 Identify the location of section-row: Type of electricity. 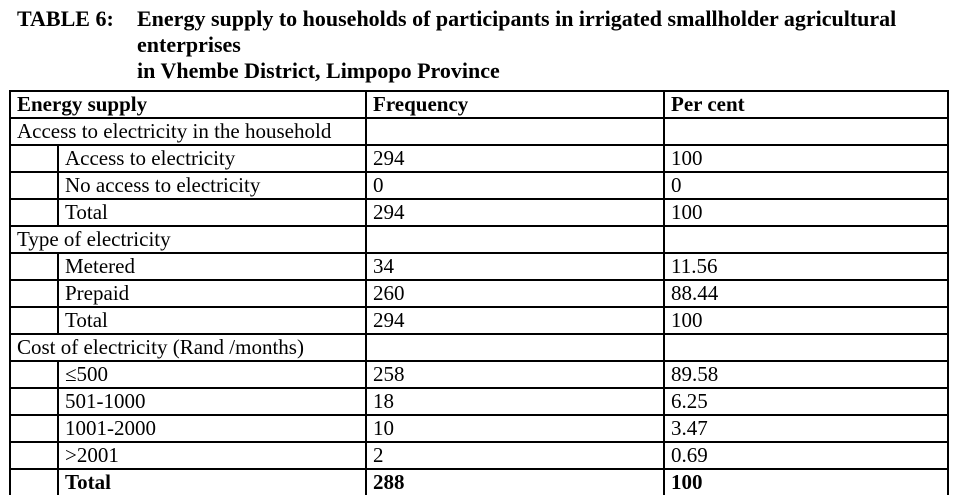
(479, 239).